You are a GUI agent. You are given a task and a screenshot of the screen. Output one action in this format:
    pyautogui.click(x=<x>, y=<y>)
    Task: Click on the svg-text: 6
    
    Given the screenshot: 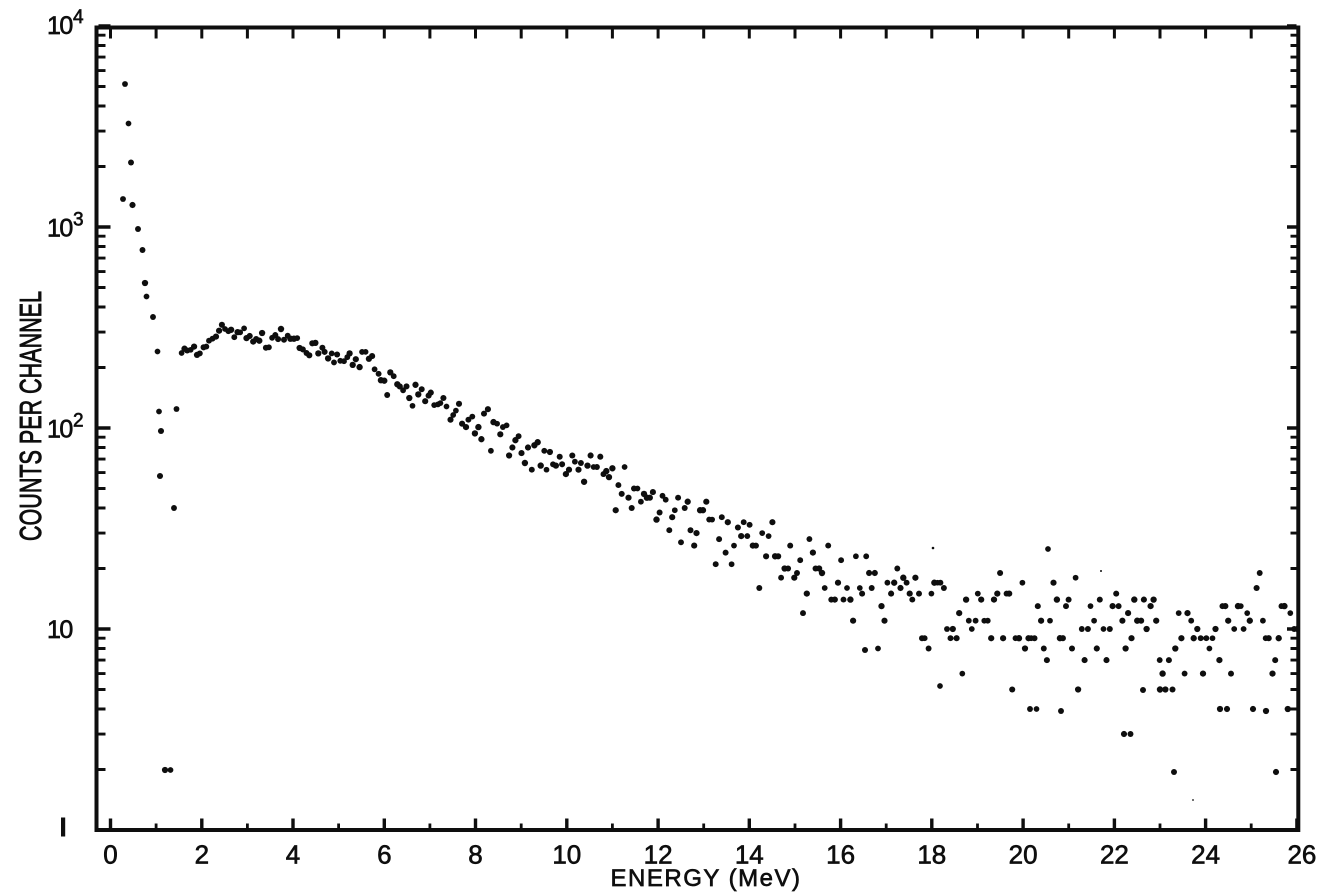 What is the action you would take?
    pyautogui.click(x=384, y=855)
    